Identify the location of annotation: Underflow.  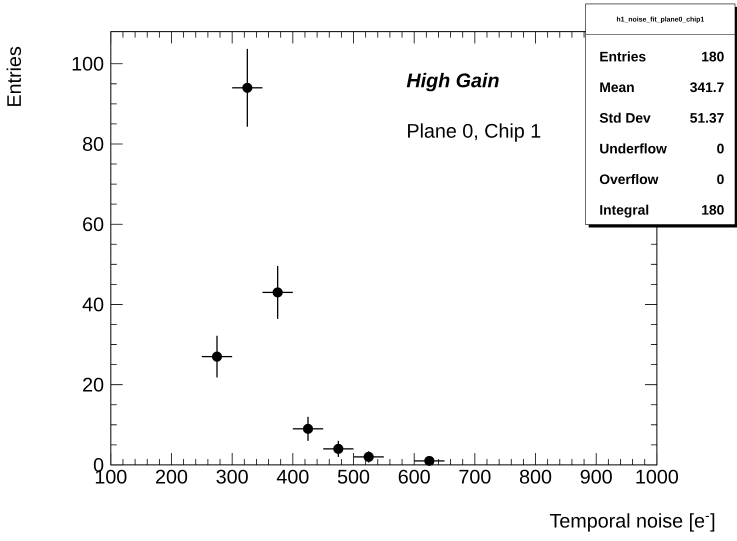
(633, 148).